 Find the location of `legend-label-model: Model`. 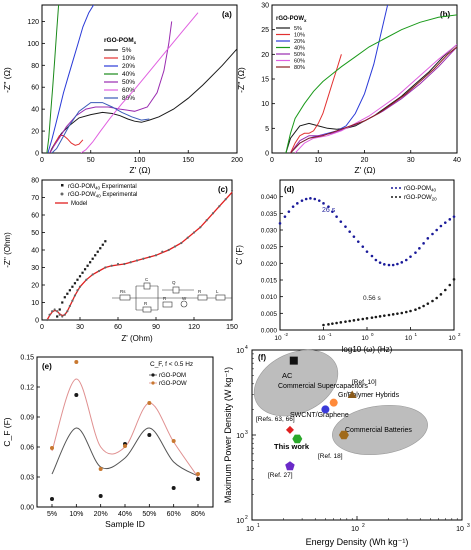

legend-label-model: Model is located at coordinates (79, 204).